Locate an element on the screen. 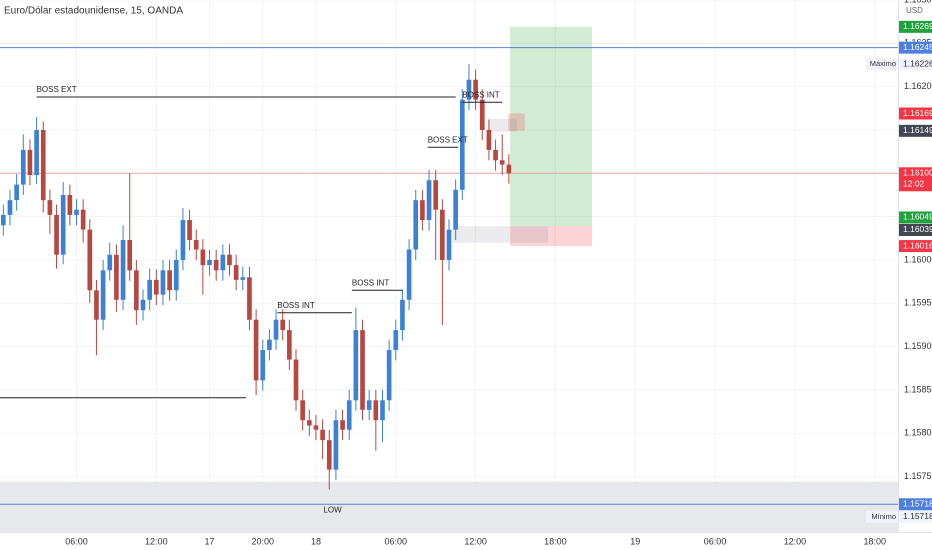 This screenshot has height=550, width=932. price-label: 1.16016 is located at coordinates (917, 245).